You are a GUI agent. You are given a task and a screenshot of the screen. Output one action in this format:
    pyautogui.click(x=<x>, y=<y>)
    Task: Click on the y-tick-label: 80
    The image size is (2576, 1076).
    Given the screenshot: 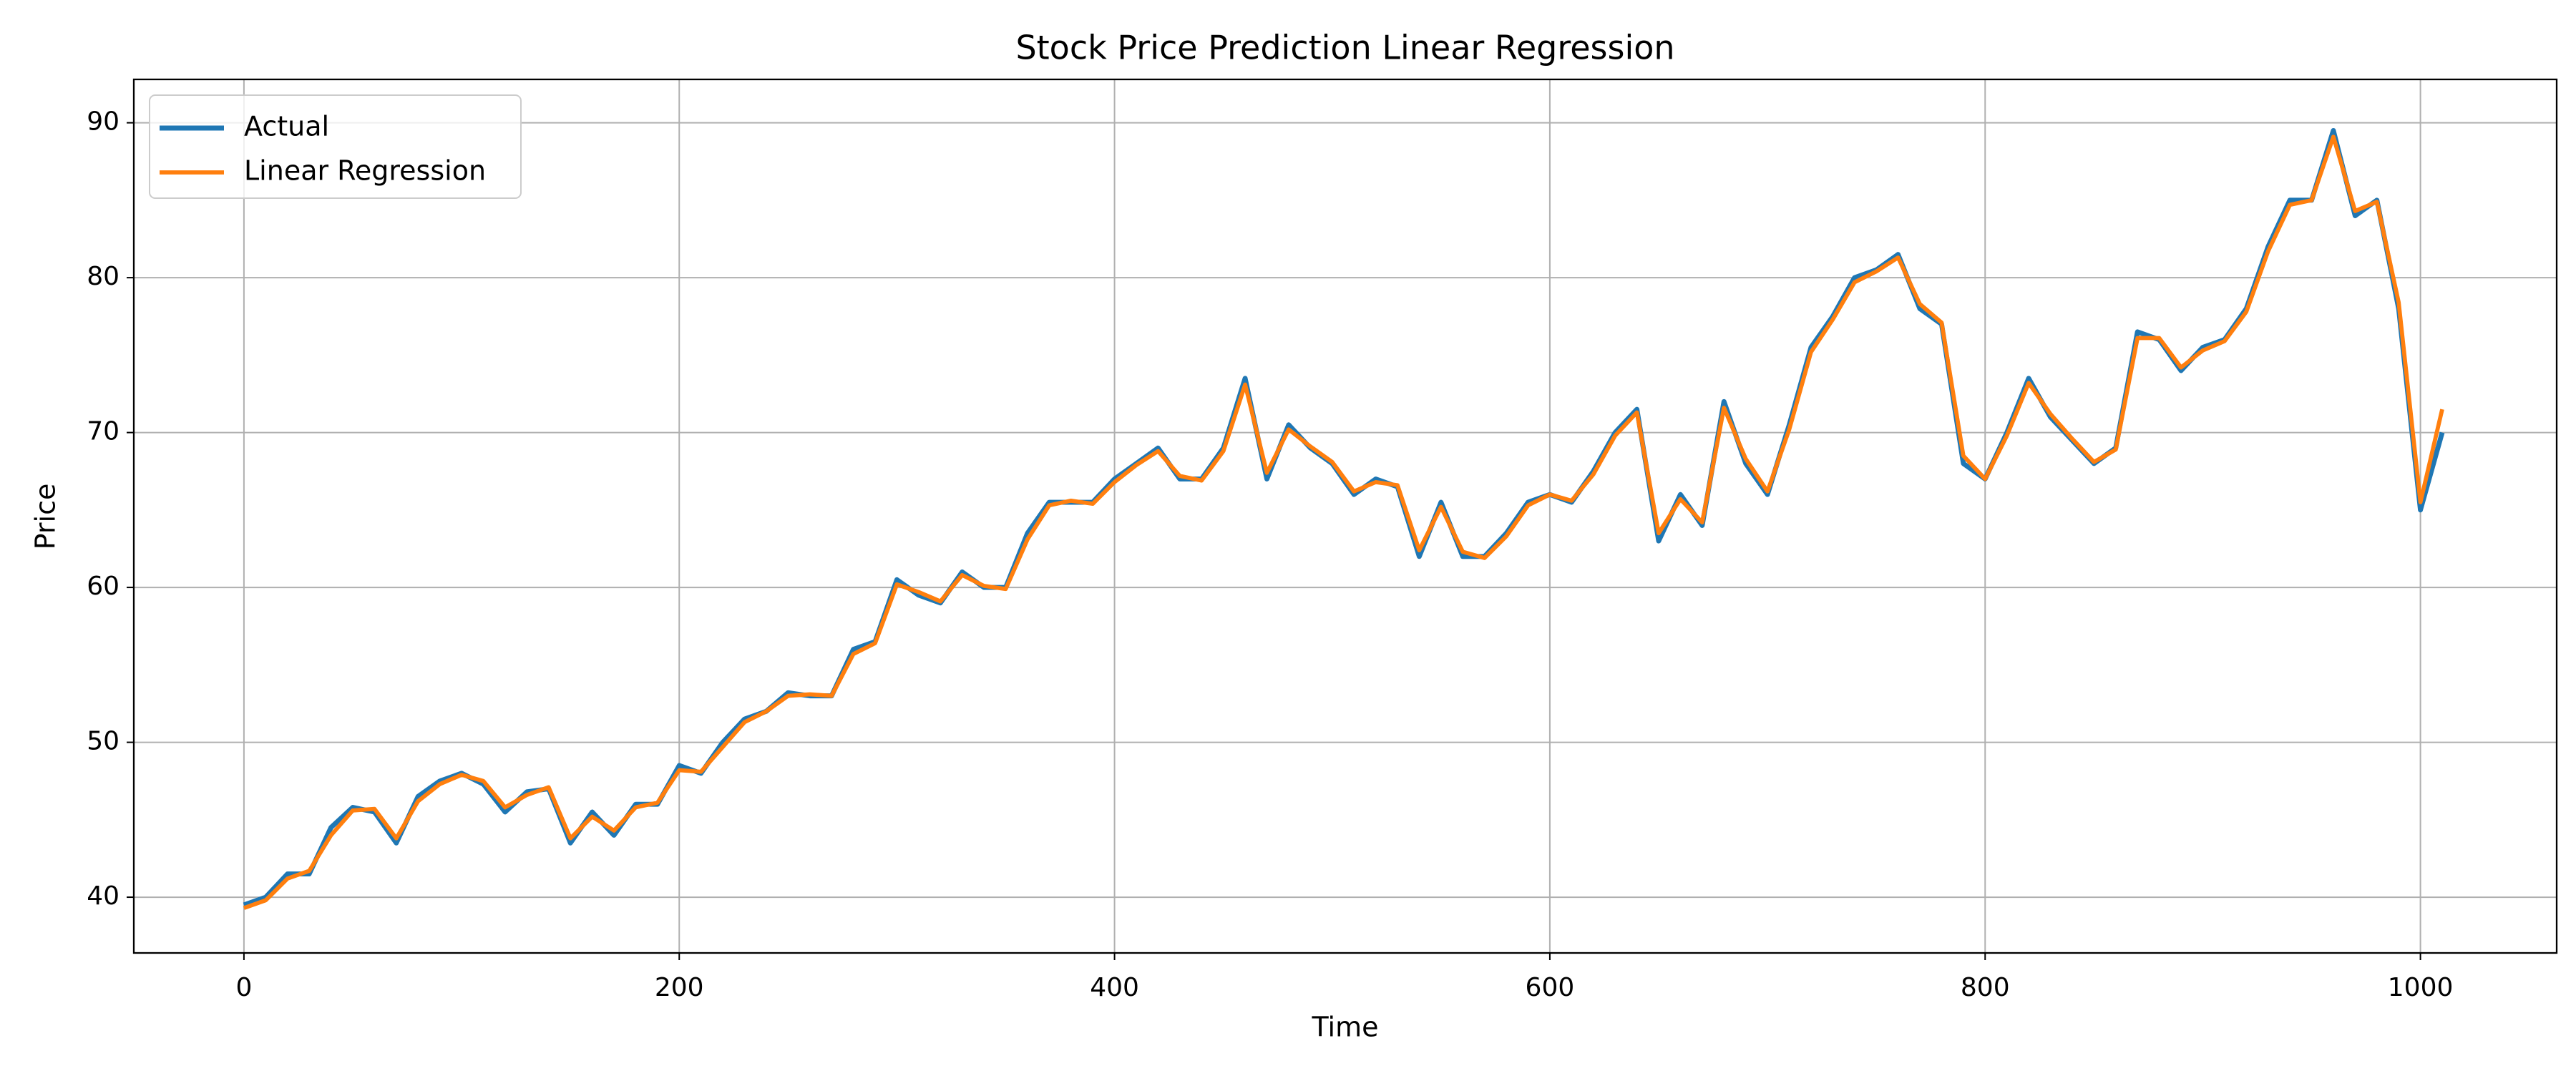 What is the action you would take?
    pyautogui.click(x=103, y=277)
    